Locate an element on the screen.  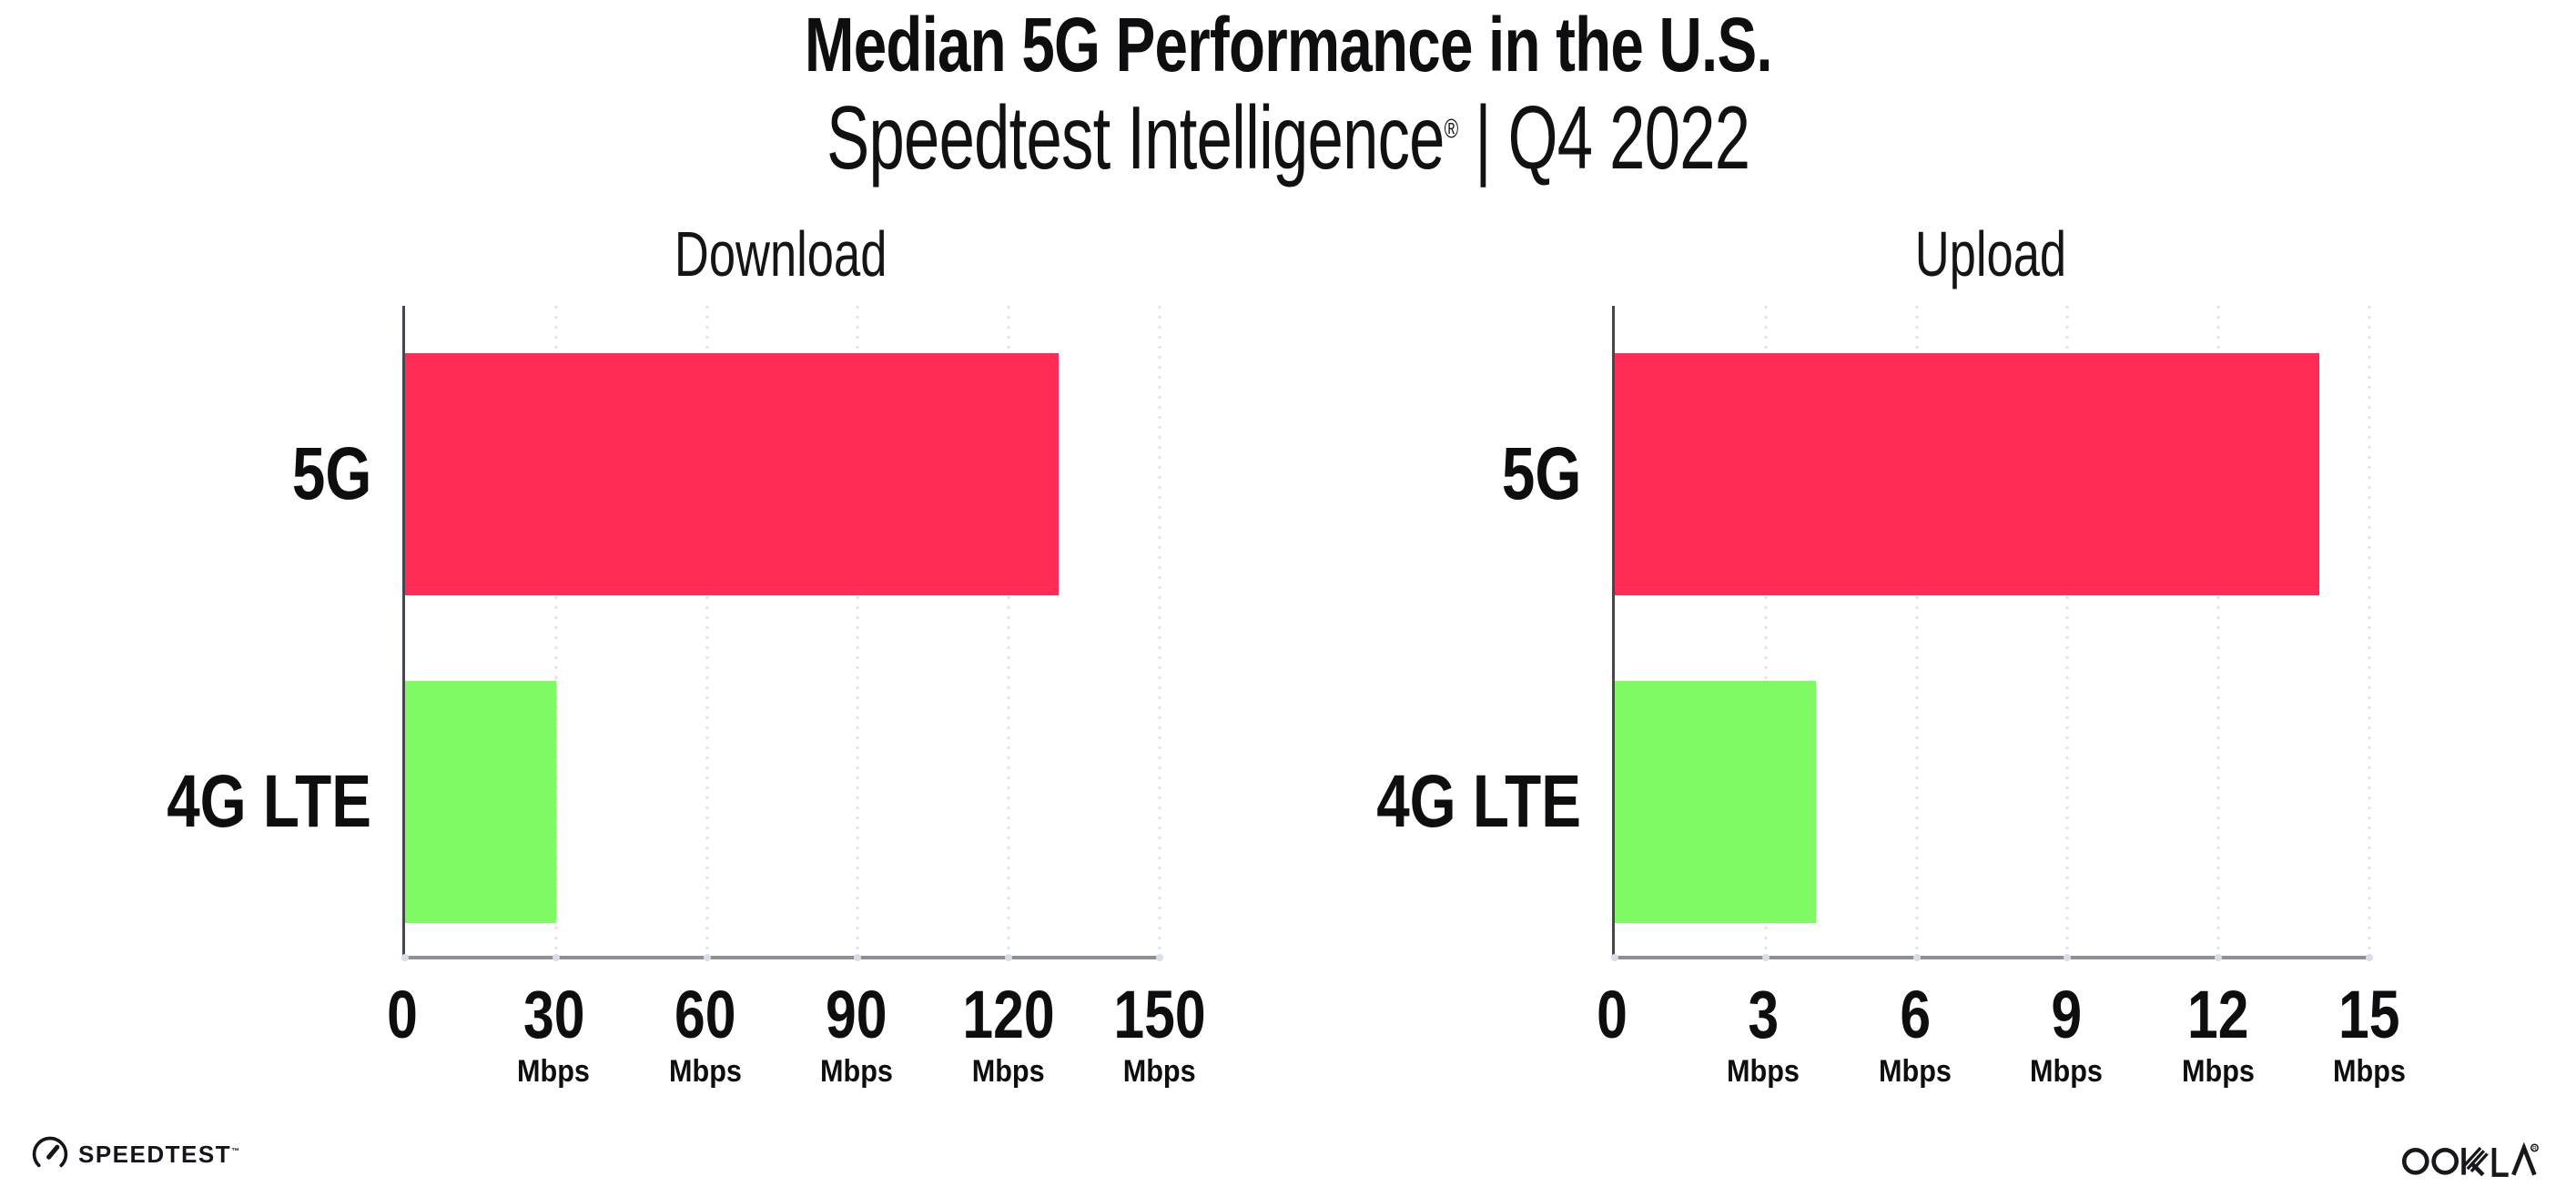
x-tick-30: 30 Mbps is located at coordinates (553, 1024).